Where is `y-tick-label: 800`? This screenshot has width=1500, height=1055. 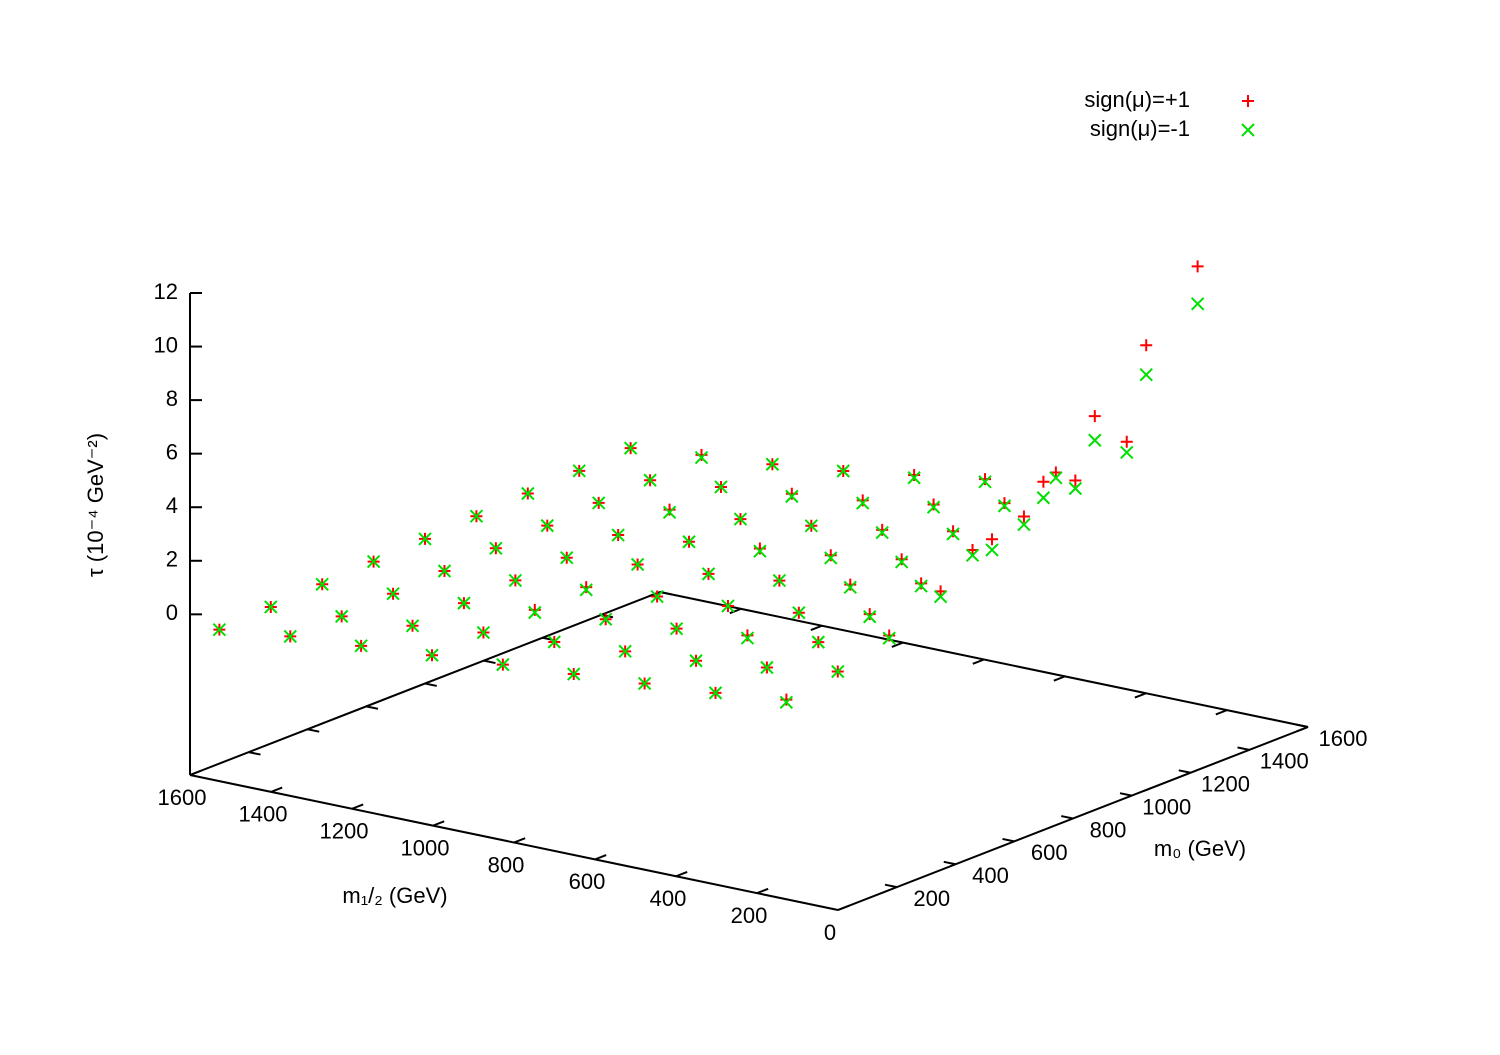
y-tick-label: 800 is located at coordinates (506, 864).